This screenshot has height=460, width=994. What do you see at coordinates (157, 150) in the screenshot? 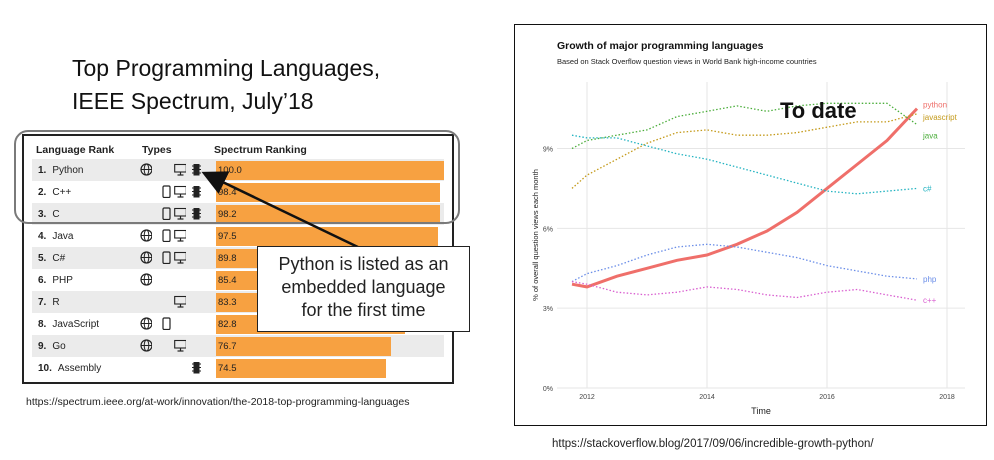
I see `header-types: Types` at bounding box center [157, 150].